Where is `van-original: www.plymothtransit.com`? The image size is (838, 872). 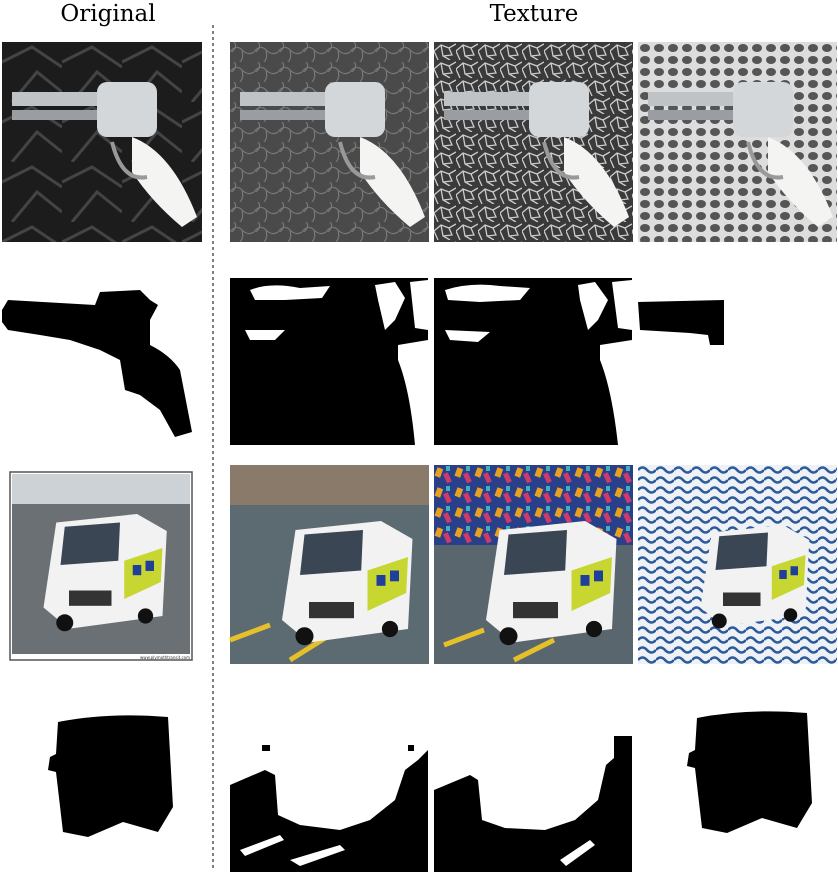 van-original: www.plymothtransit.com is located at coordinates (101, 566).